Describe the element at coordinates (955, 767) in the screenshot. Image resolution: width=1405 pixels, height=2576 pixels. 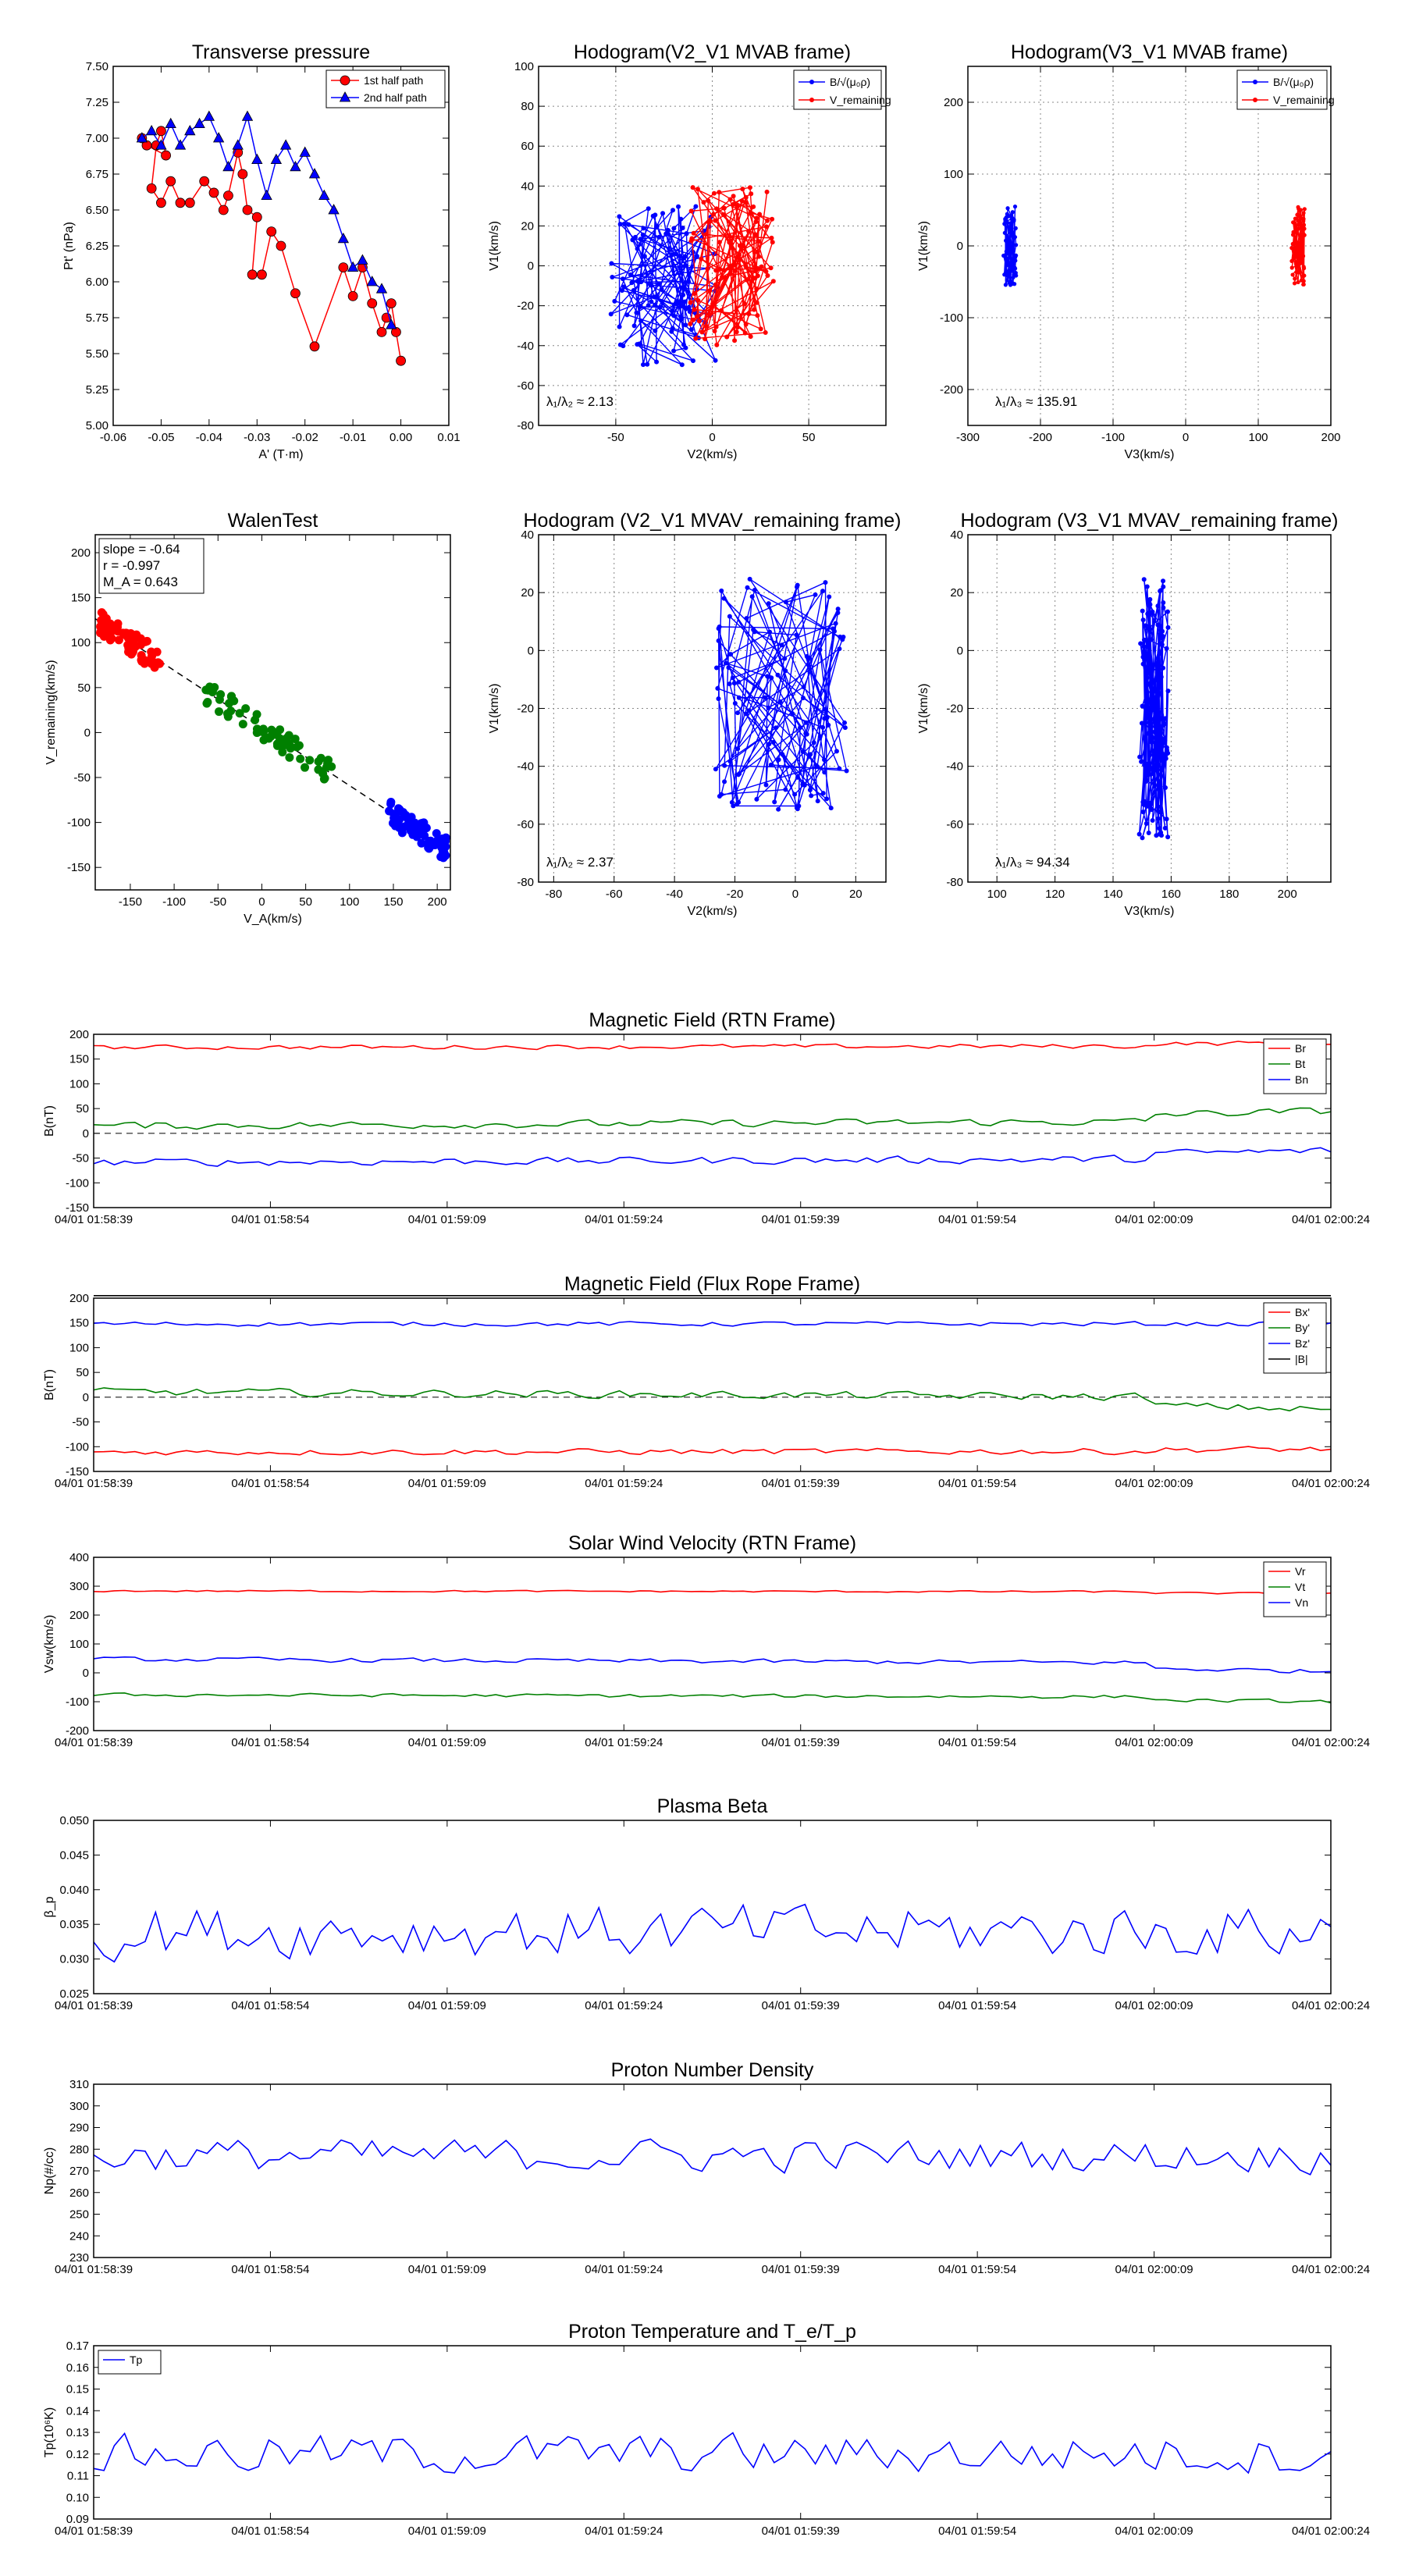
I see `y-tick-label: -40` at that location.